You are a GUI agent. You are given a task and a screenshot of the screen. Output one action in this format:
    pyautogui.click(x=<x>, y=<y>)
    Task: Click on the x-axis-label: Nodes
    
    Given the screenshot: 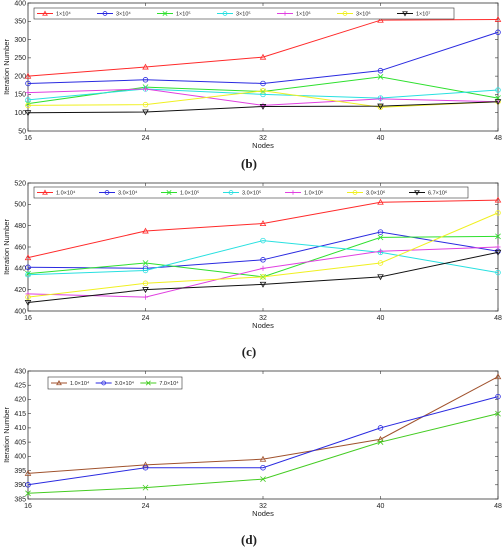 What is the action you would take?
    pyautogui.click(x=263, y=325)
    